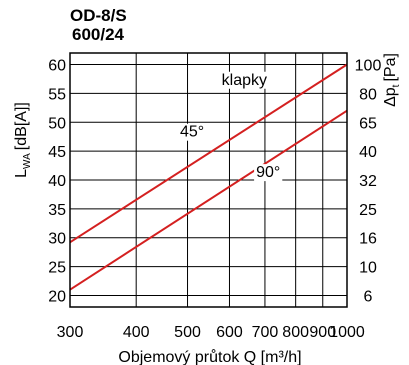  What do you see at coordinates (390, 97) in the screenshot?
I see `y2-axis-label-main: Δp` at bounding box center [390, 97].